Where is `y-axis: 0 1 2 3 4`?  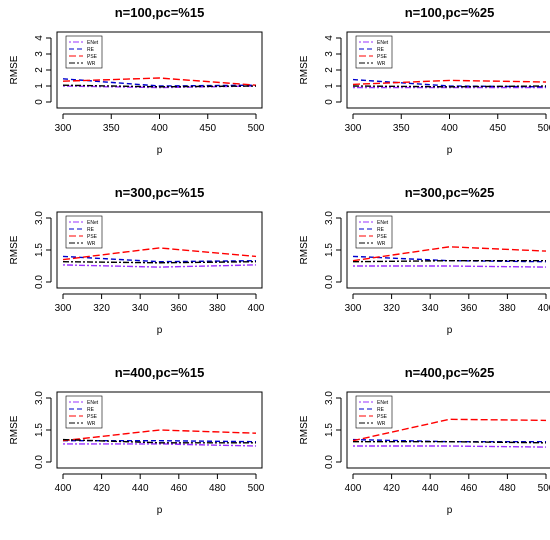
y-axis: 0 1 2 3 4 is located at coordinates (333, 70).